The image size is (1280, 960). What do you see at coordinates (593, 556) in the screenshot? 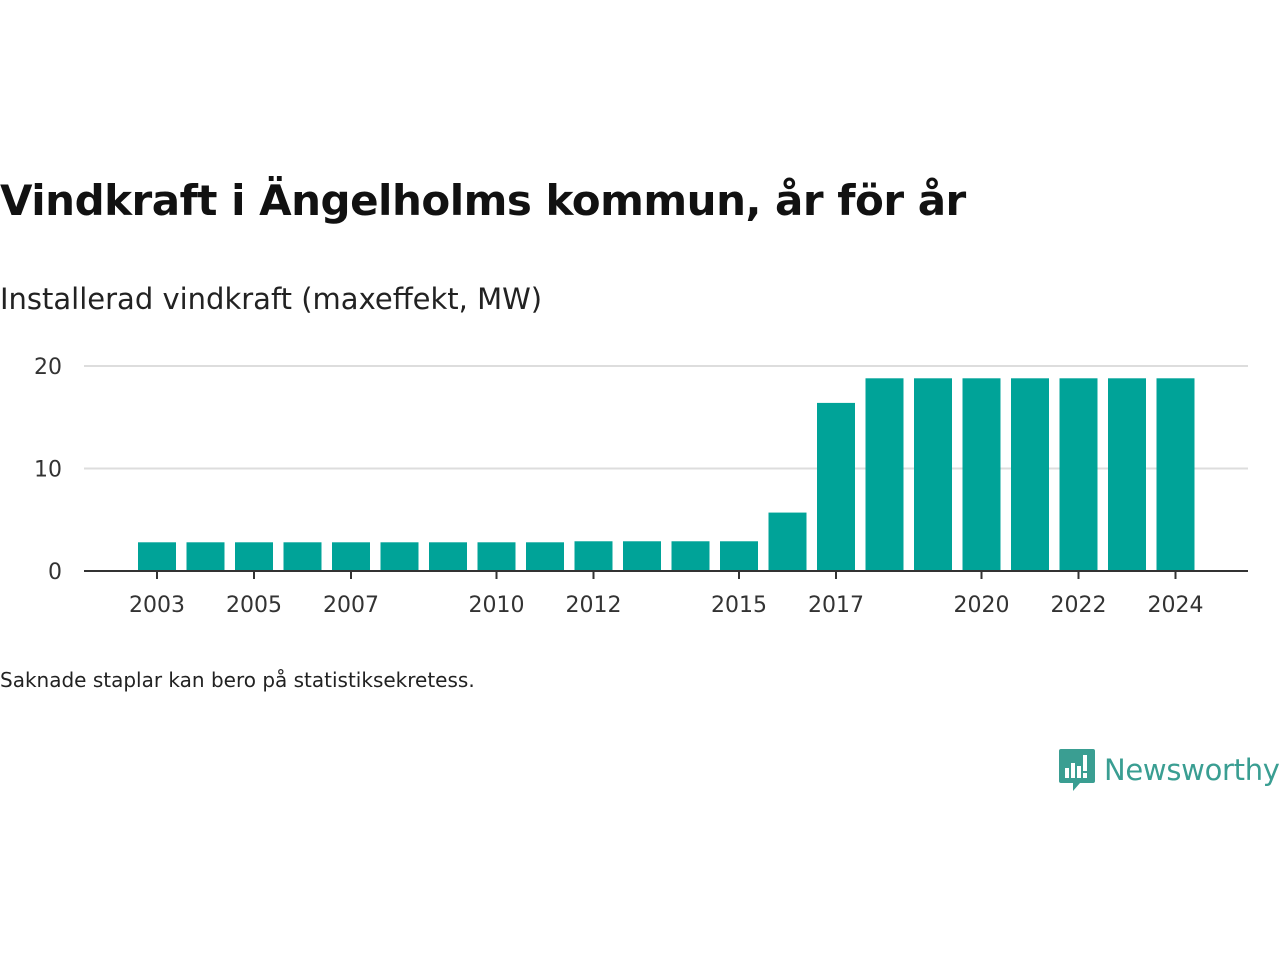
I see `bar-2012` at bounding box center [593, 556].